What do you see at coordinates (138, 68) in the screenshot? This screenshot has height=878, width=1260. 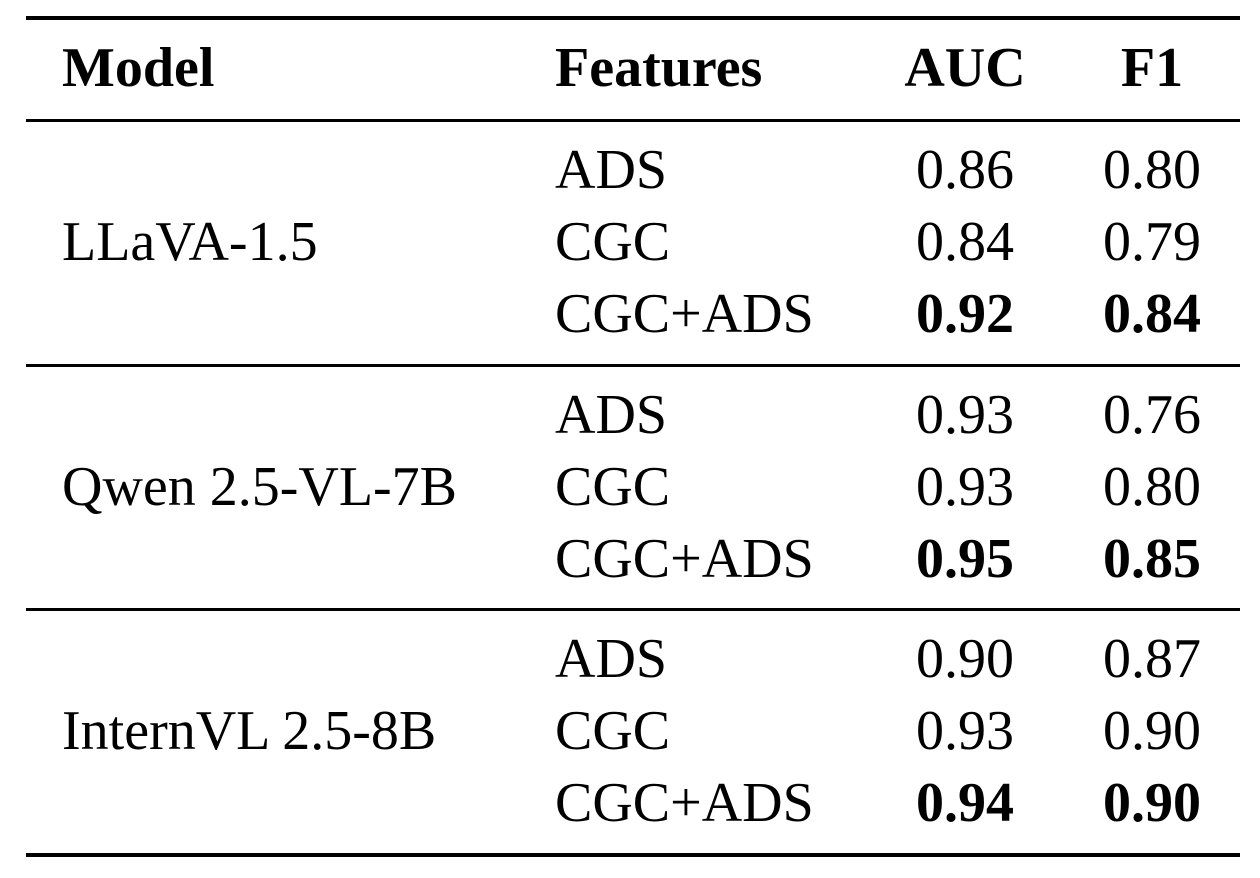 I see `header-cell: Model` at bounding box center [138, 68].